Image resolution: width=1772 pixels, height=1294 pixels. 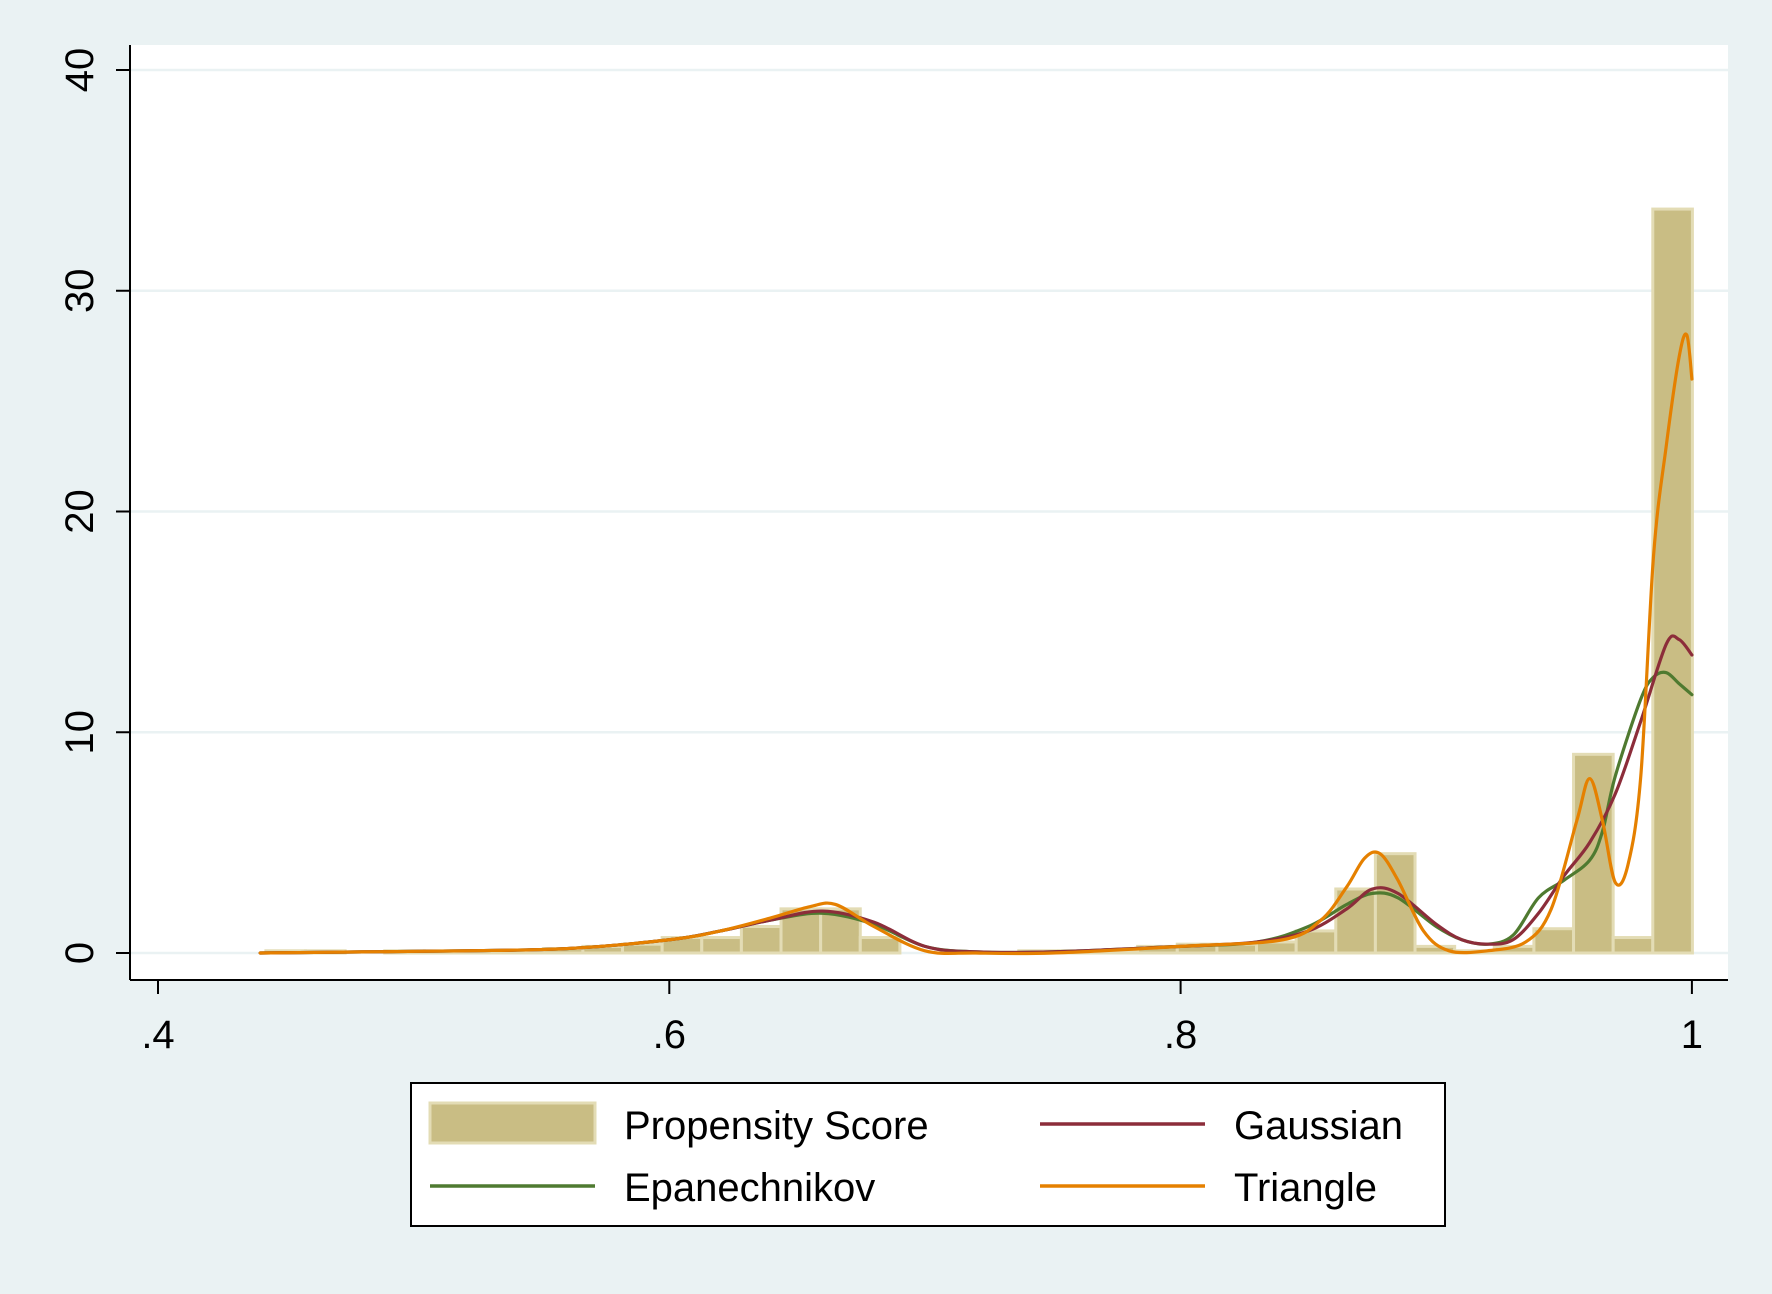 What do you see at coordinates (80, 70) in the screenshot?
I see `y-tick-label: 40` at bounding box center [80, 70].